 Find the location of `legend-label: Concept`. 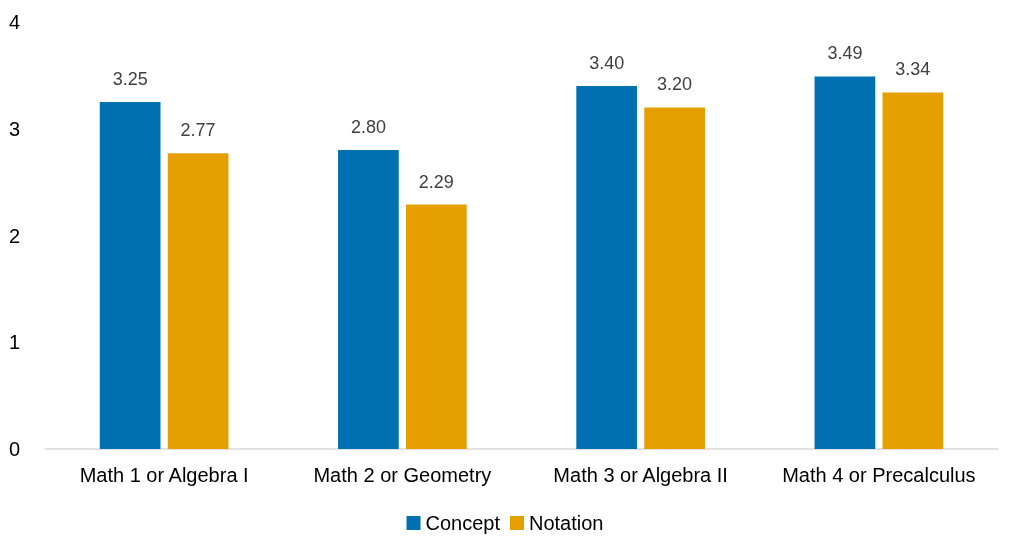

legend-label: Concept is located at coordinates (463, 523).